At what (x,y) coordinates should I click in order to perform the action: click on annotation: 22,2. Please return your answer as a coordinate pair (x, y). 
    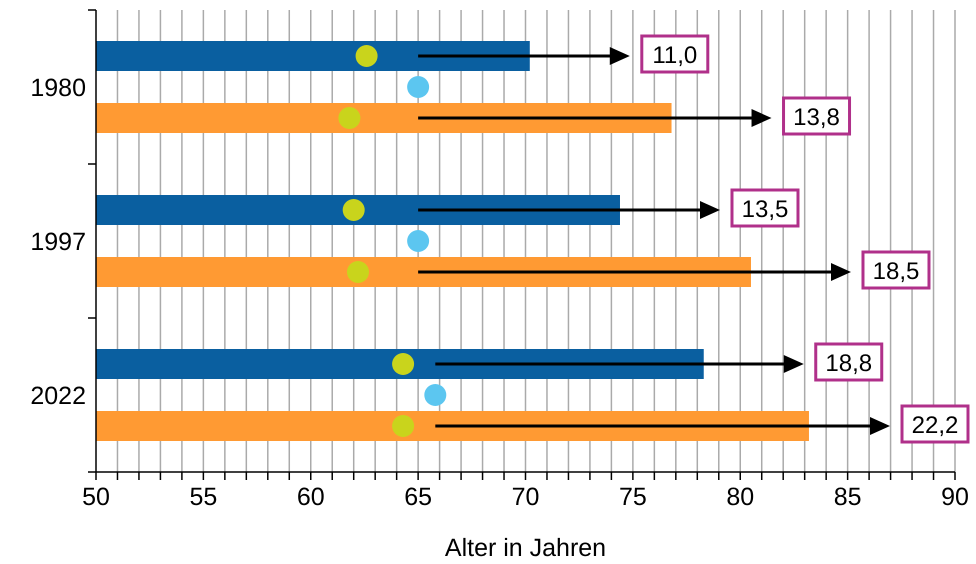
    Looking at the image, I should click on (935, 425).